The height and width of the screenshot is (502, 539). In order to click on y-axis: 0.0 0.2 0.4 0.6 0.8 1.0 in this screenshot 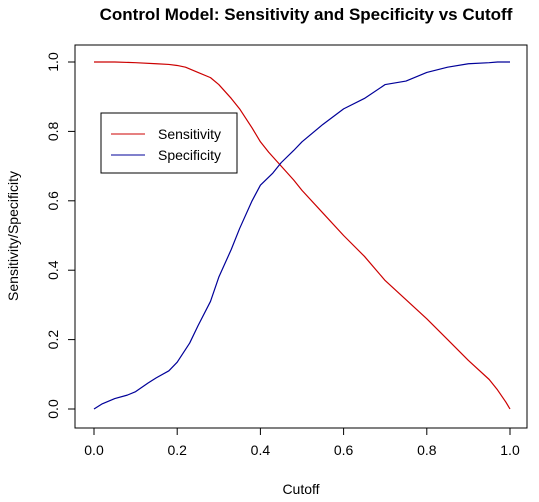, I will do `click(60, 235)`.